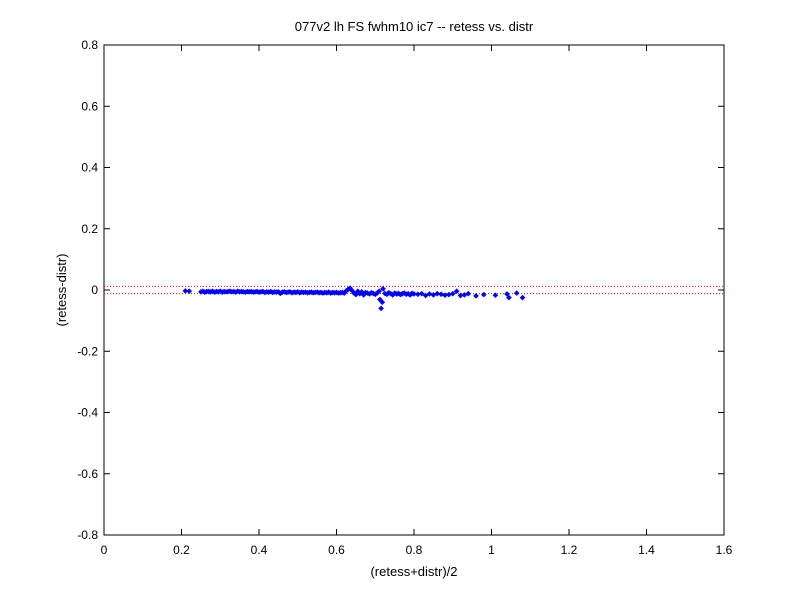 This screenshot has height=605, width=800. What do you see at coordinates (491, 550) in the screenshot?
I see `x-tick-label: 1` at bounding box center [491, 550].